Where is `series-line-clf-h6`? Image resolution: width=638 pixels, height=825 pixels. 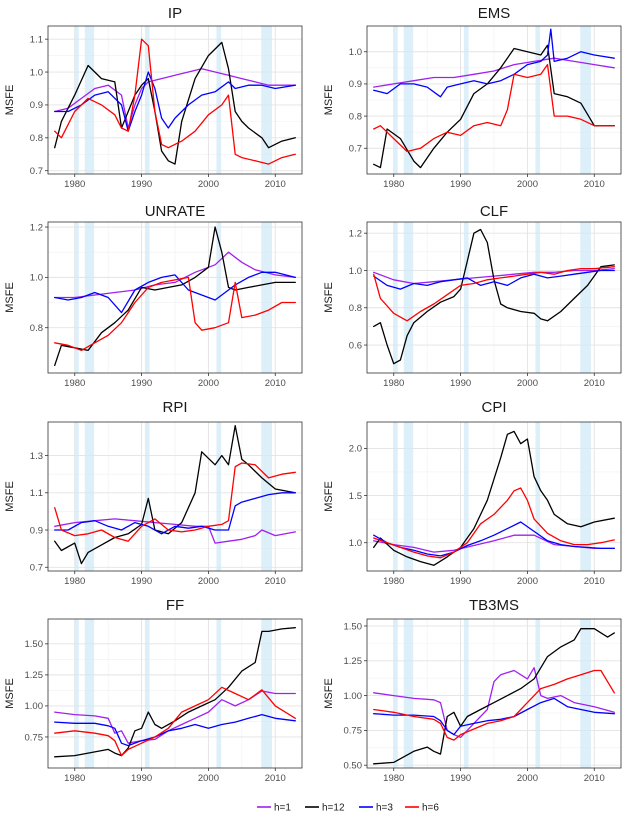 series-line-clf-h6 is located at coordinates (494, 294).